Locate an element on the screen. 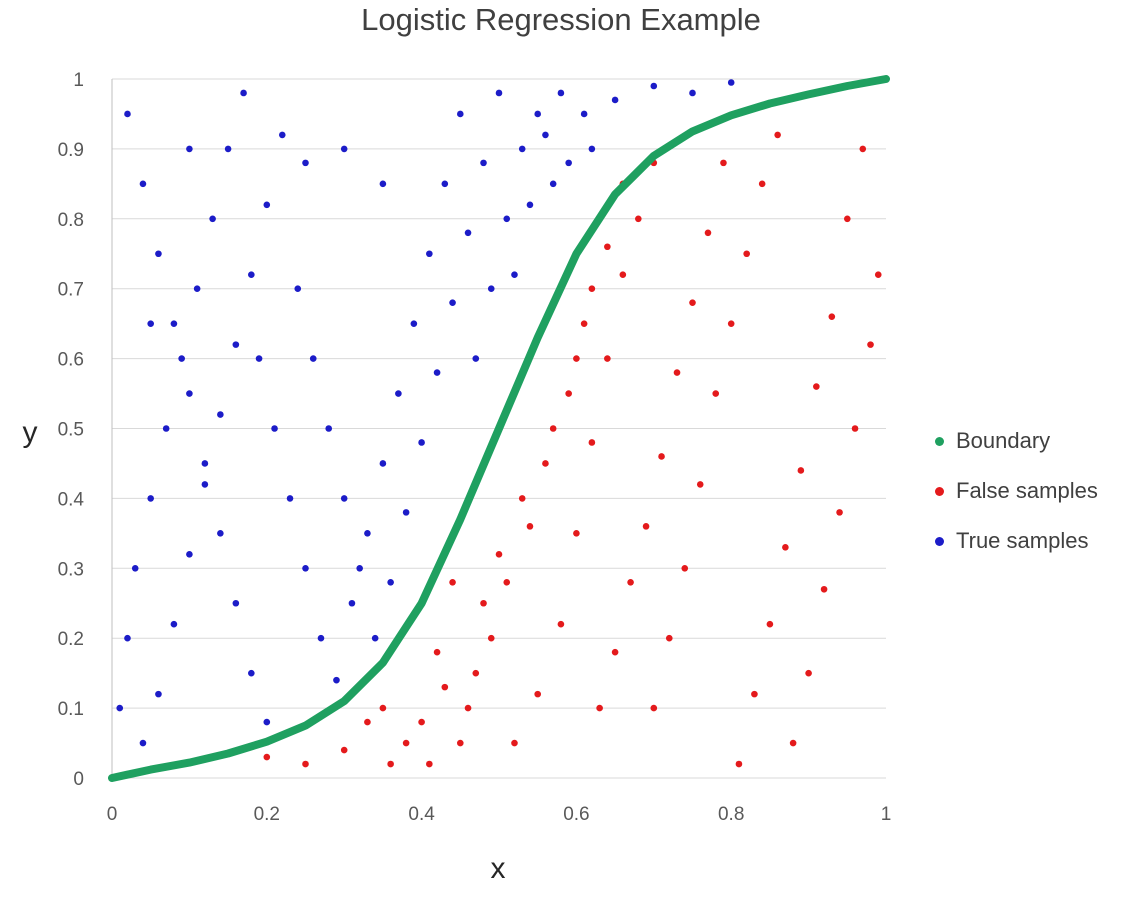  legend-label-true-samples: True samples is located at coordinates (1022, 540).